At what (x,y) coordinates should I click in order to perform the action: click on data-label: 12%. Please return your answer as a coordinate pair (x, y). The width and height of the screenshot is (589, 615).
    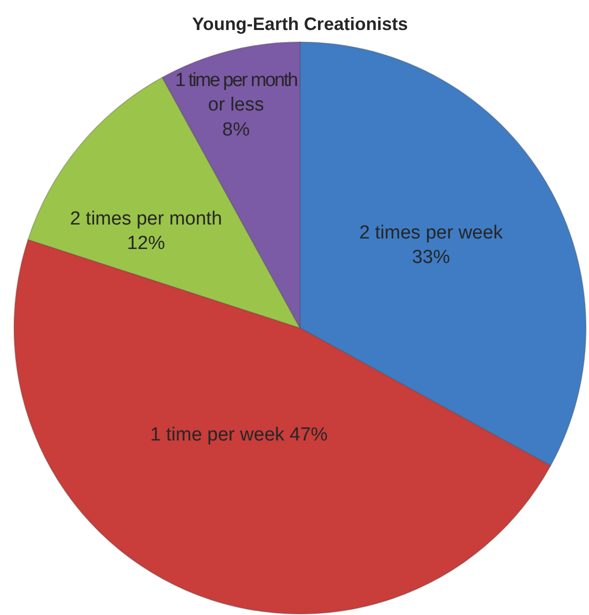
    Looking at the image, I should click on (146, 243).